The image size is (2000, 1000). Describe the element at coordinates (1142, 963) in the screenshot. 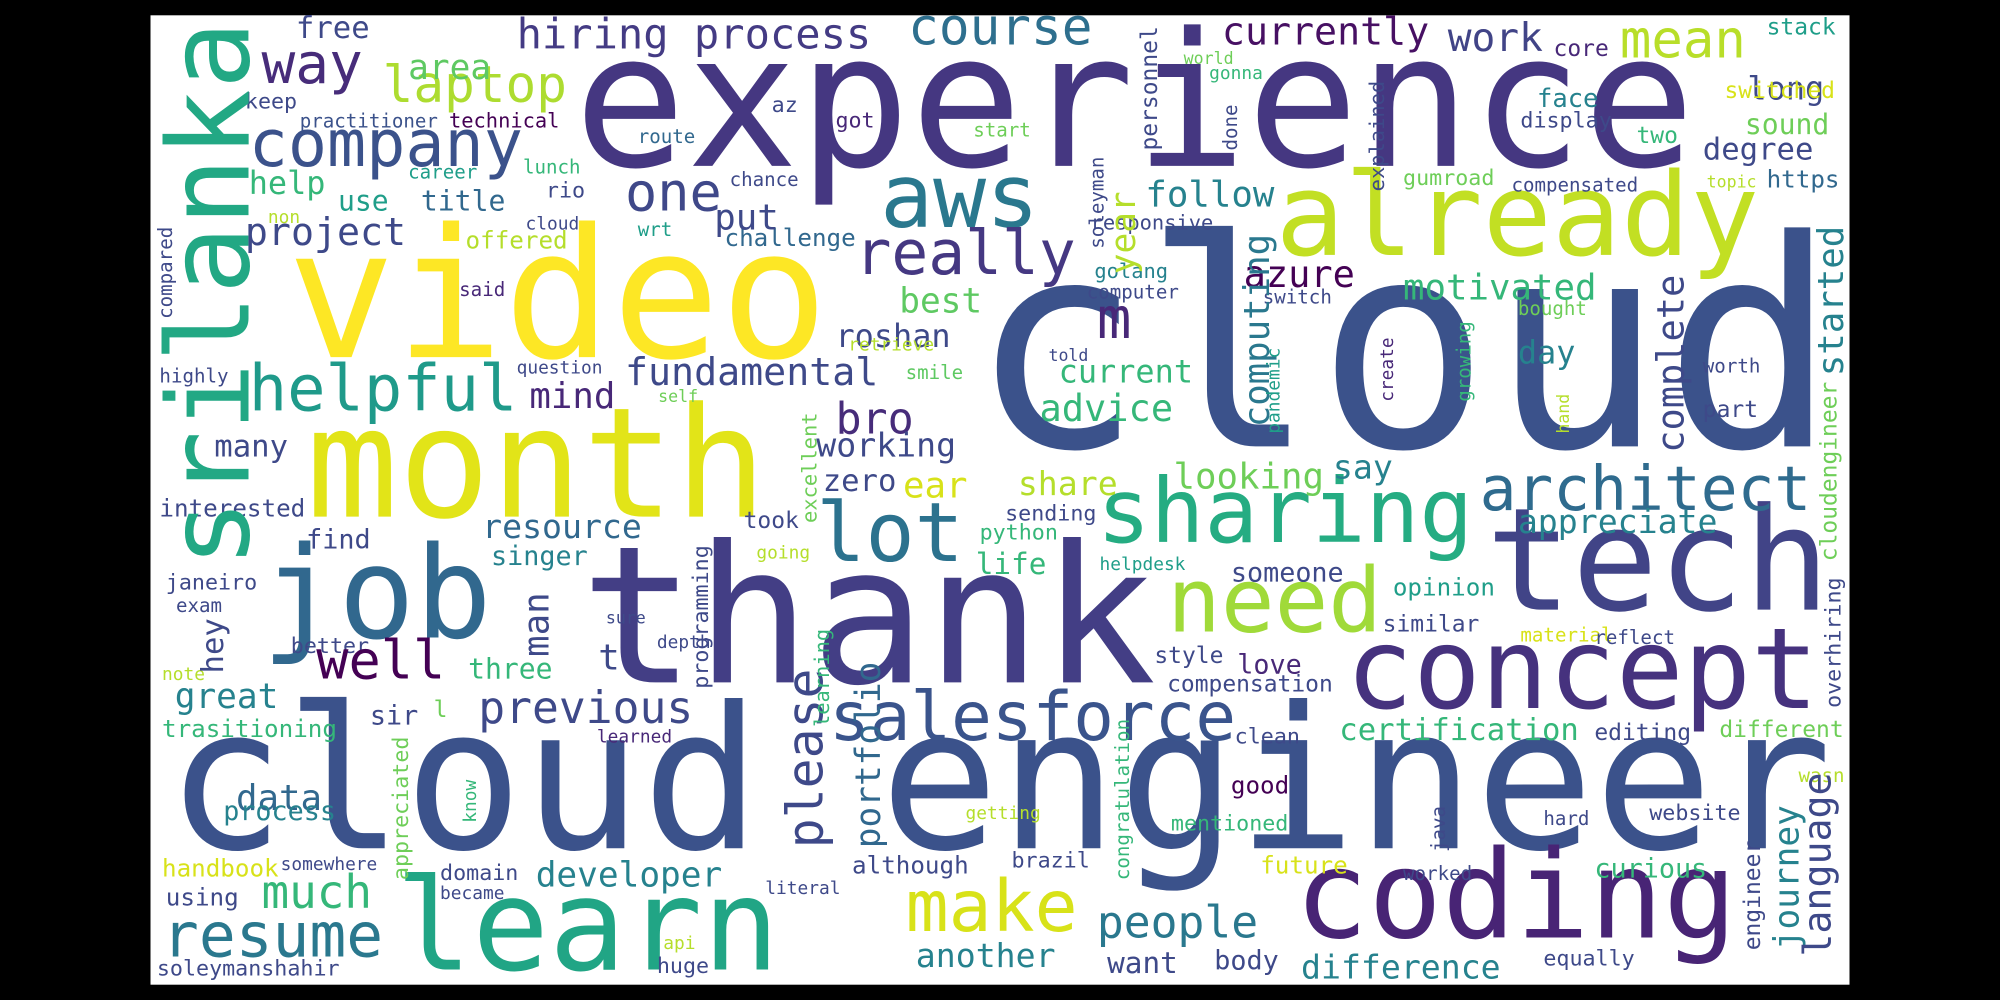

I see `word: want` at that location.